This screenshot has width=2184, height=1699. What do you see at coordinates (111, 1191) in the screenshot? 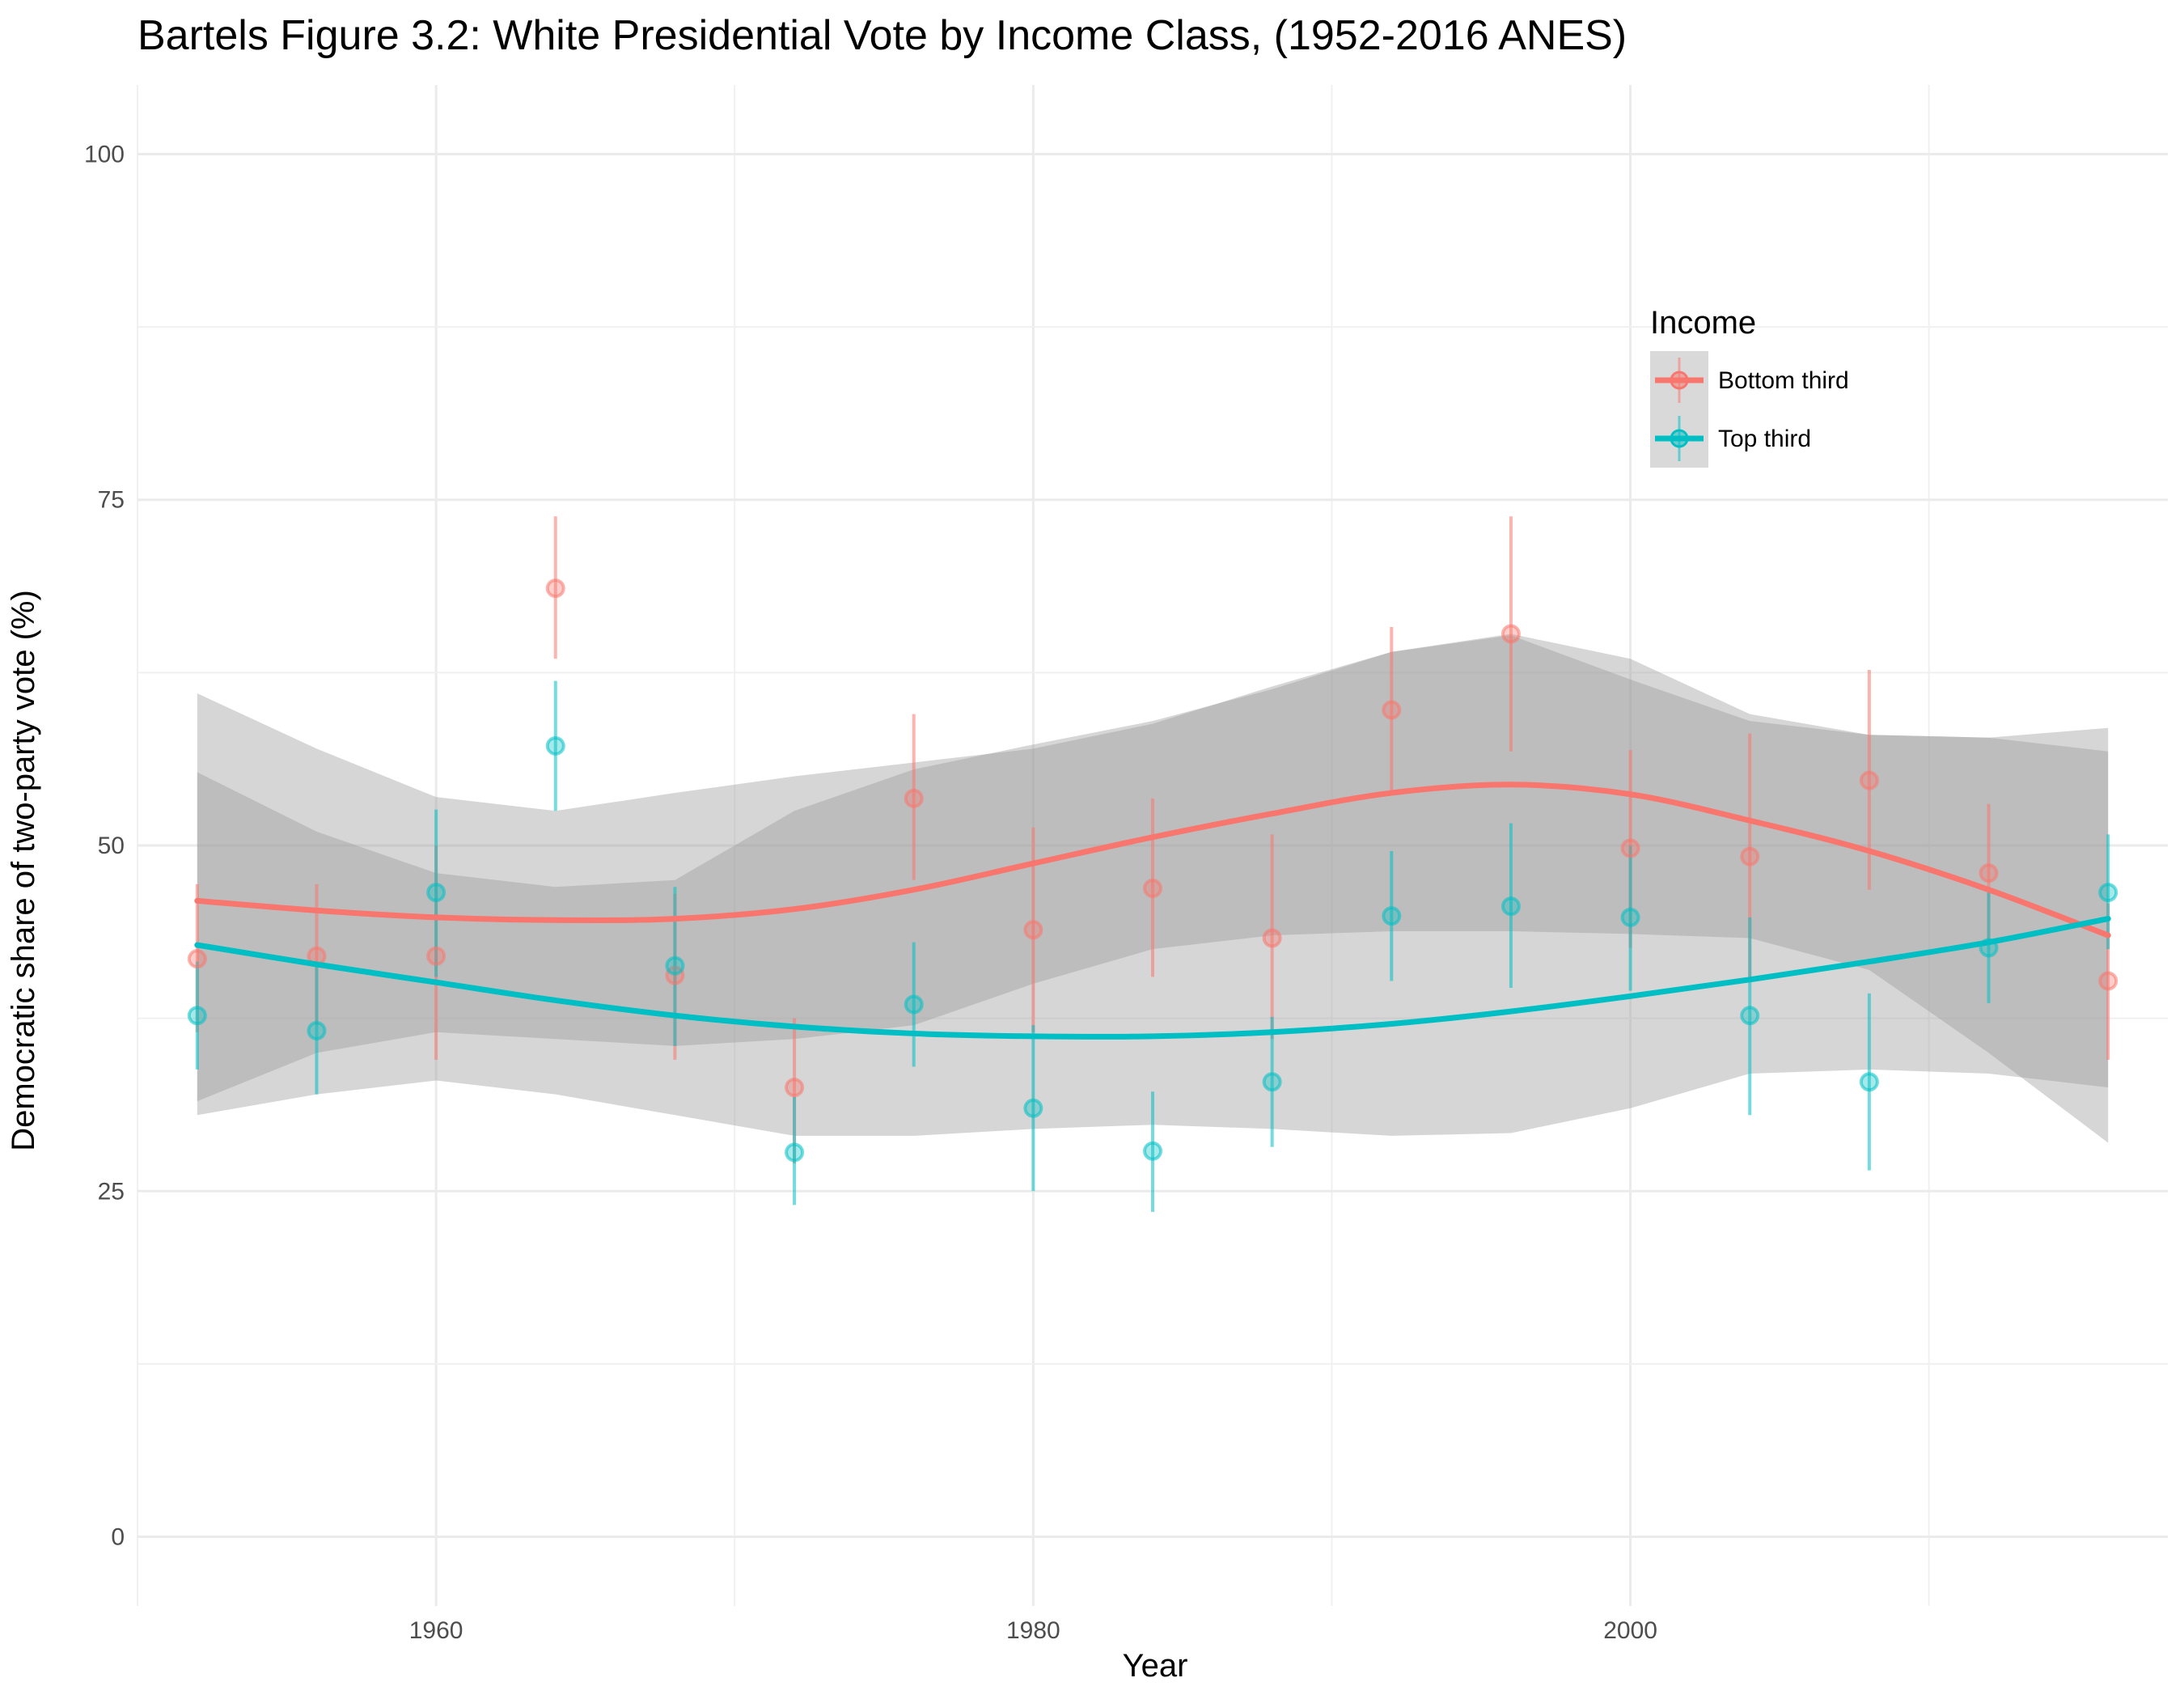
I see `y-tick-label: 25` at bounding box center [111, 1191].